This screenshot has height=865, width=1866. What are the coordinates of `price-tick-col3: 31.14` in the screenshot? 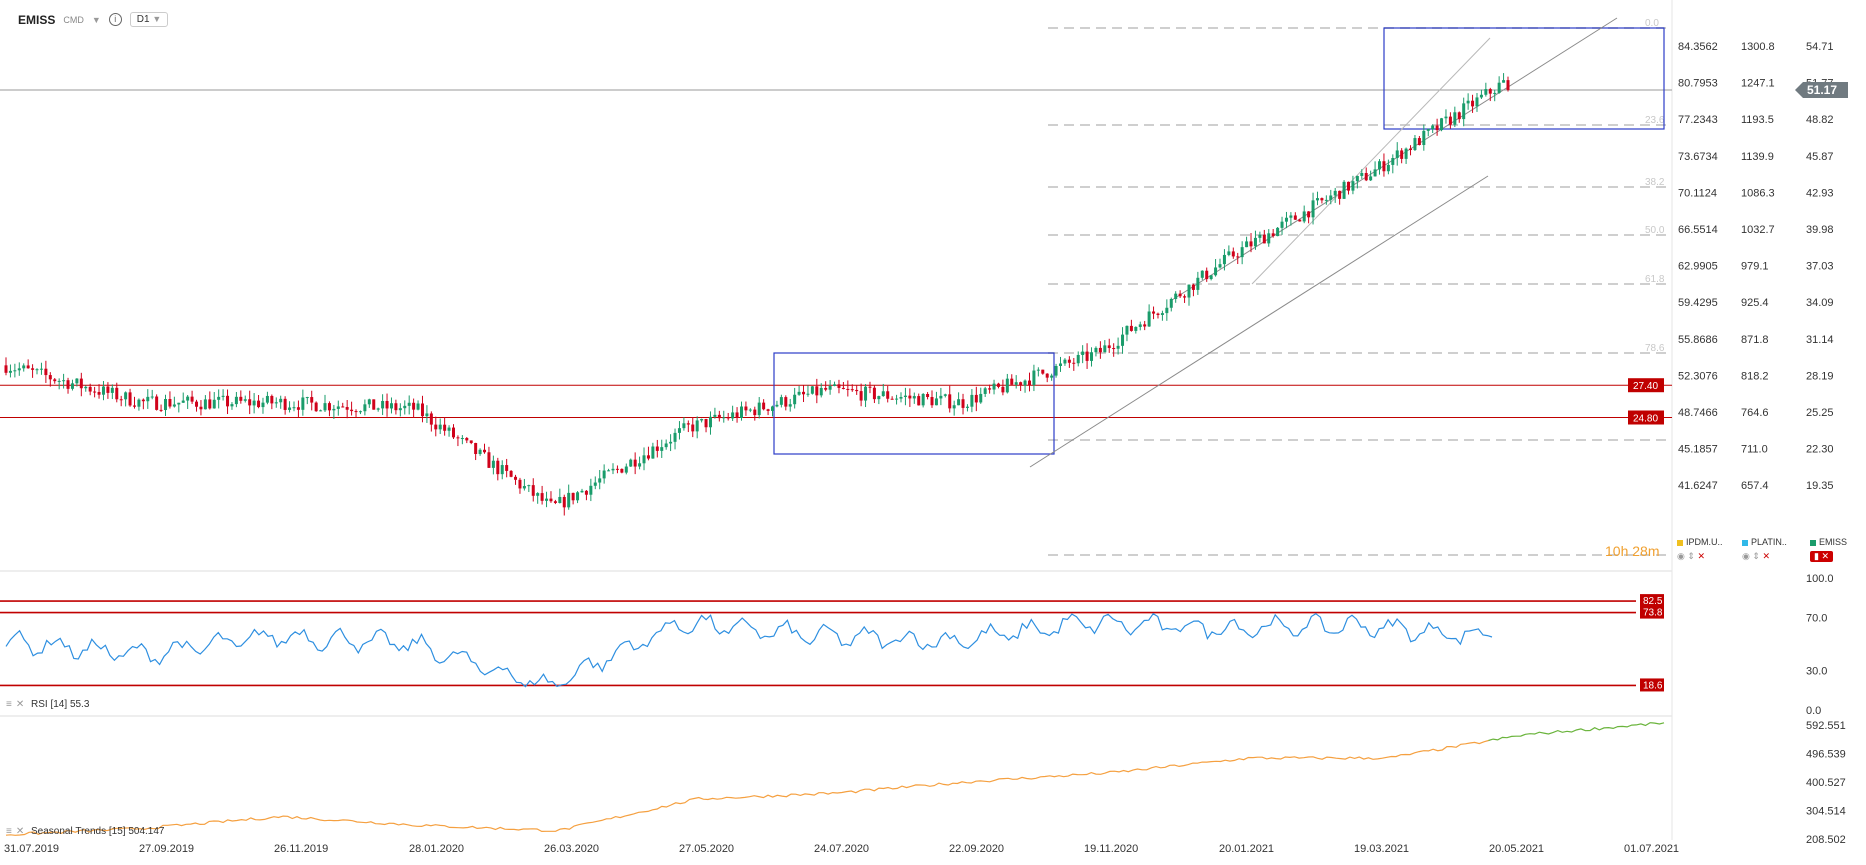 It's located at (1820, 340).